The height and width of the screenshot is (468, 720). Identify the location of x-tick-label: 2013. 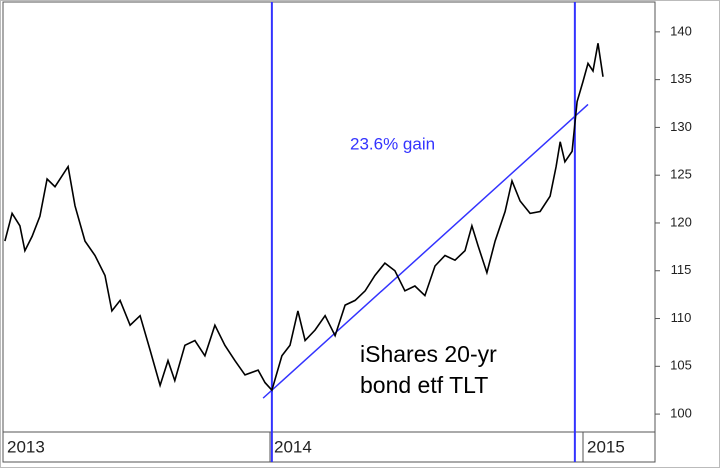
(26, 446).